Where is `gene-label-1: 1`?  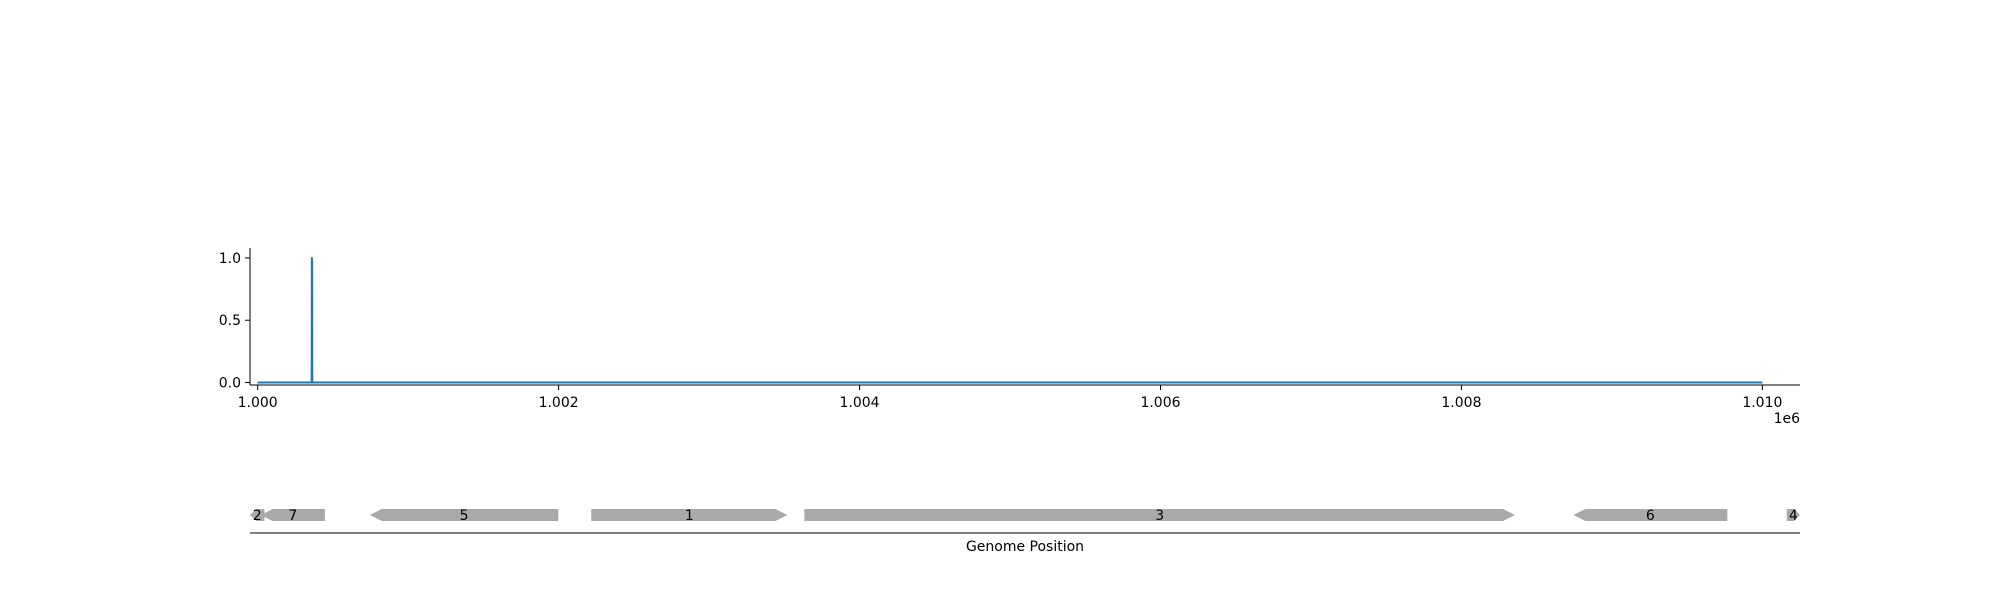
gene-label-1: 1 is located at coordinates (689, 516).